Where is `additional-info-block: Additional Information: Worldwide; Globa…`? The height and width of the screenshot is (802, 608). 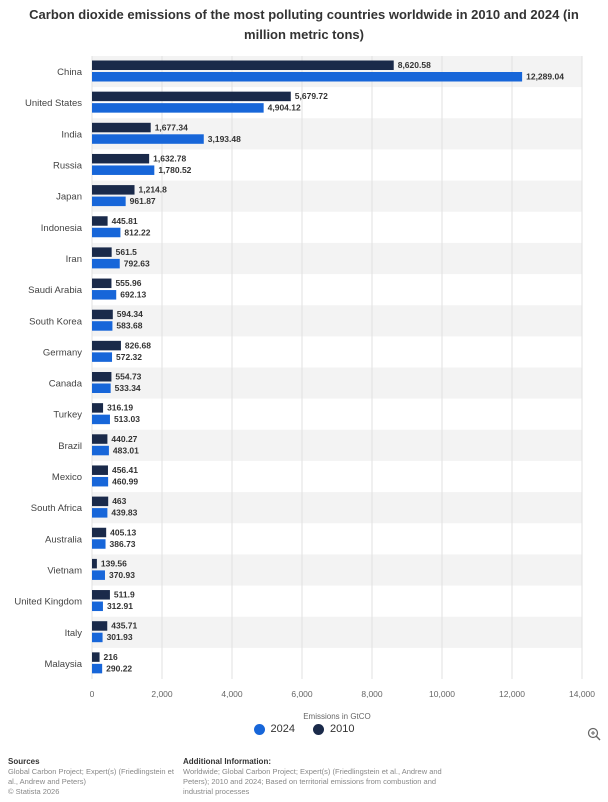 additional-info-block: Additional Information: Worldwide; Globa… is located at coordinates (313, 777).